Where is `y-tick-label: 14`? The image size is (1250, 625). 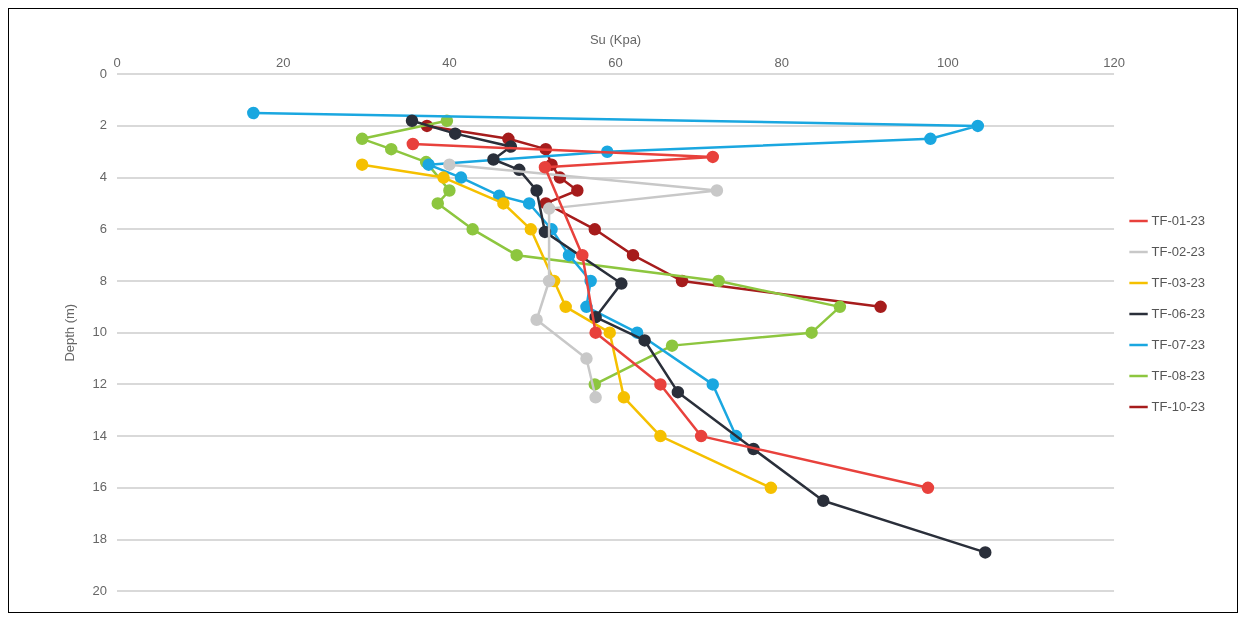 y-tick-label: 14 is located at coordinates (100, 435).